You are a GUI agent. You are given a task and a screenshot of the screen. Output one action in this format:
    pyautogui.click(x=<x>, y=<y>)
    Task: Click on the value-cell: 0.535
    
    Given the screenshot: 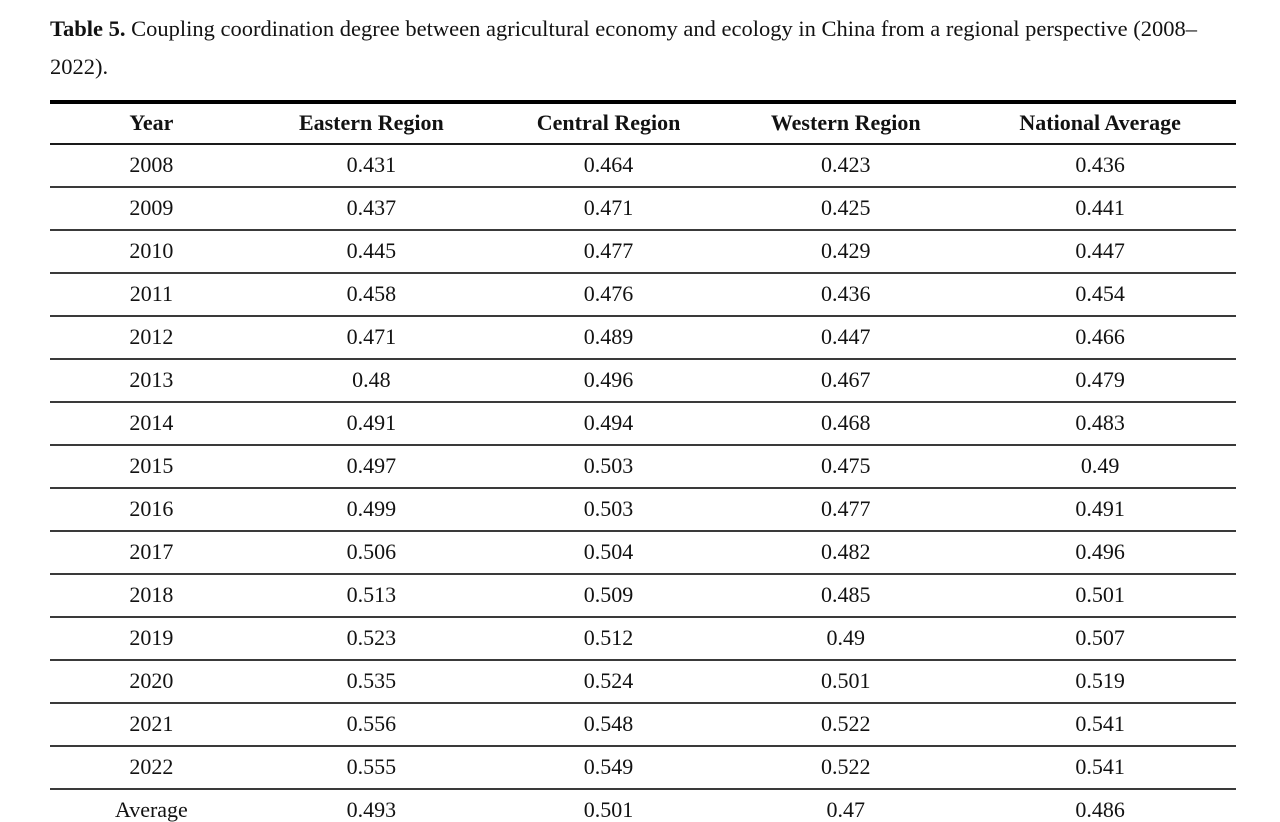 What is the action you would take?
    pyautogui.click(x=371, y=681)
    